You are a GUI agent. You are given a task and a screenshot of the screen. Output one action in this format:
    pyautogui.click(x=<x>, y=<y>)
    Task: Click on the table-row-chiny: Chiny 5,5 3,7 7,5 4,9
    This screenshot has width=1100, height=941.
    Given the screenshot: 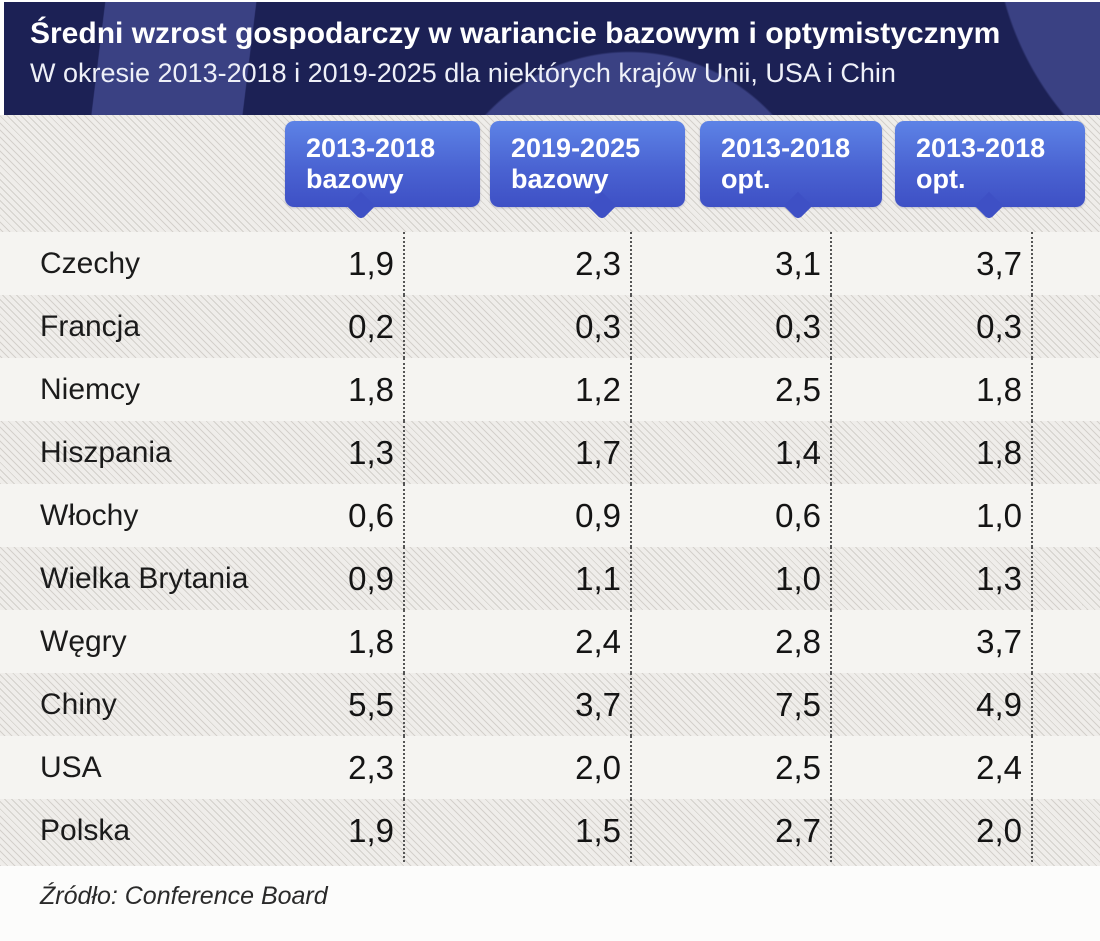 What is the action you would take?
    pyautogui.click(x=550, y=704)
    